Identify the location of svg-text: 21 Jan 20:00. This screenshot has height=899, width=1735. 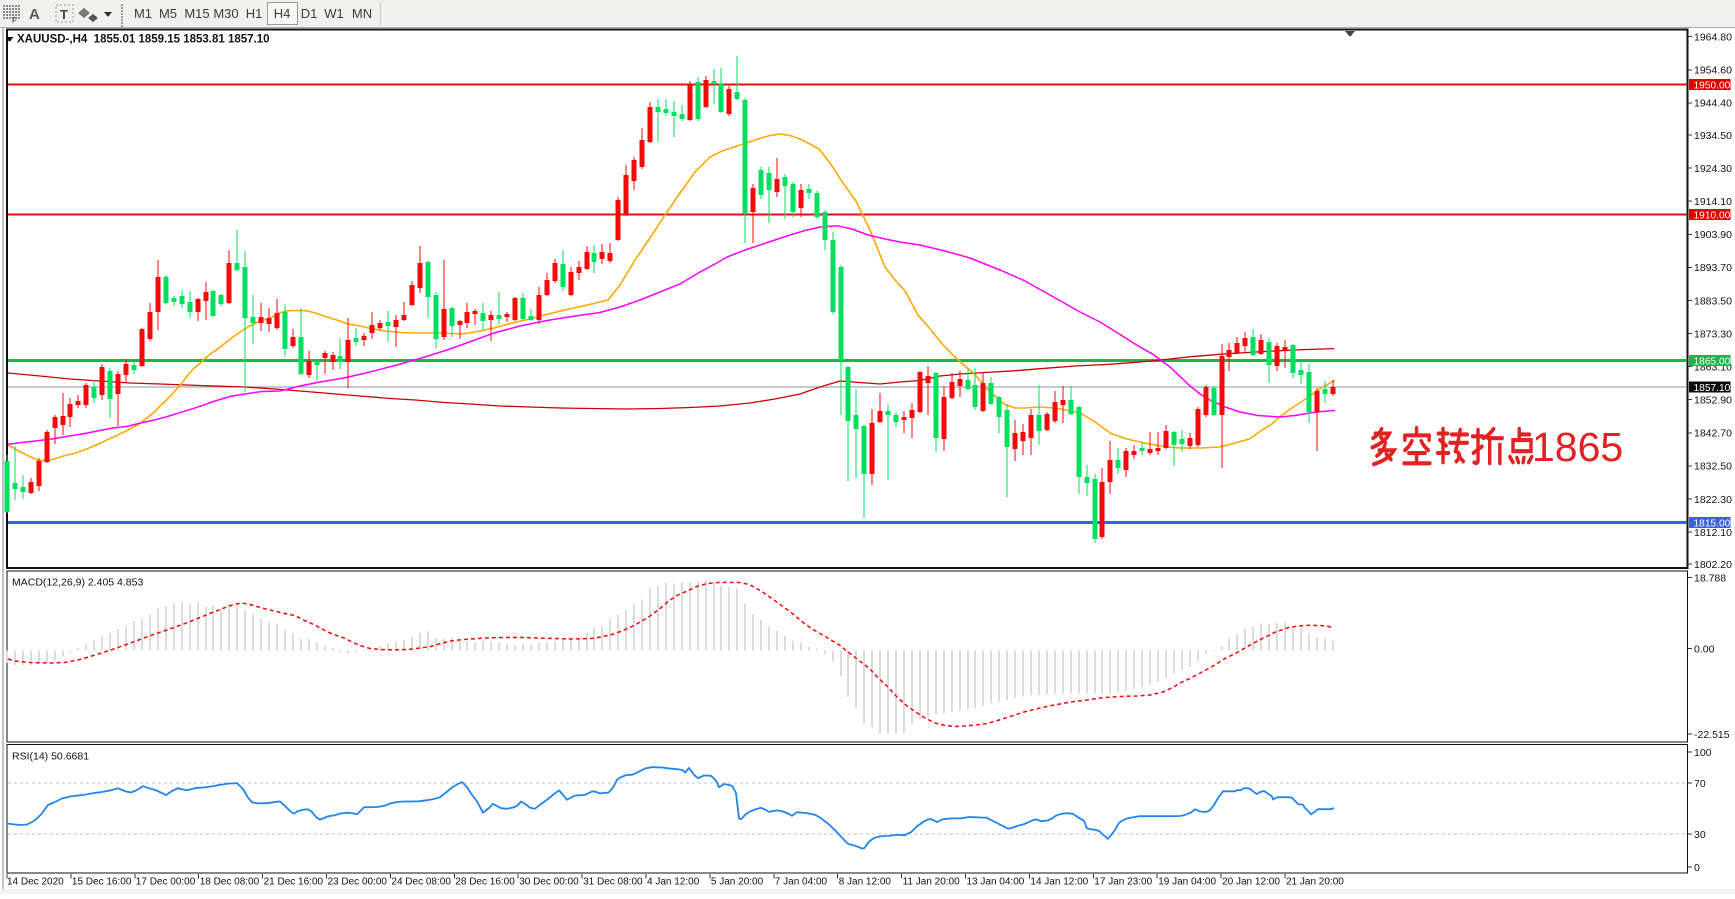
(1315, 882).